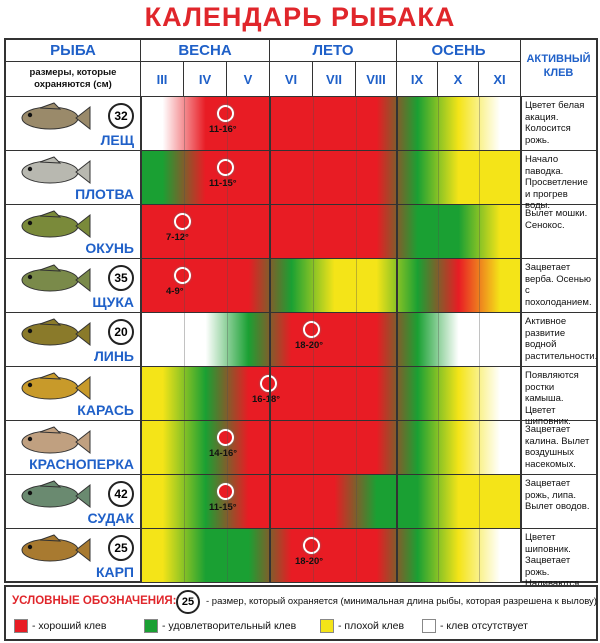 This screenshot has height=643, width=600. What do you see at coordinates (334, 79) in the screenshot?
I see `month-header-vii: VII` at bounding box center [334, 79].